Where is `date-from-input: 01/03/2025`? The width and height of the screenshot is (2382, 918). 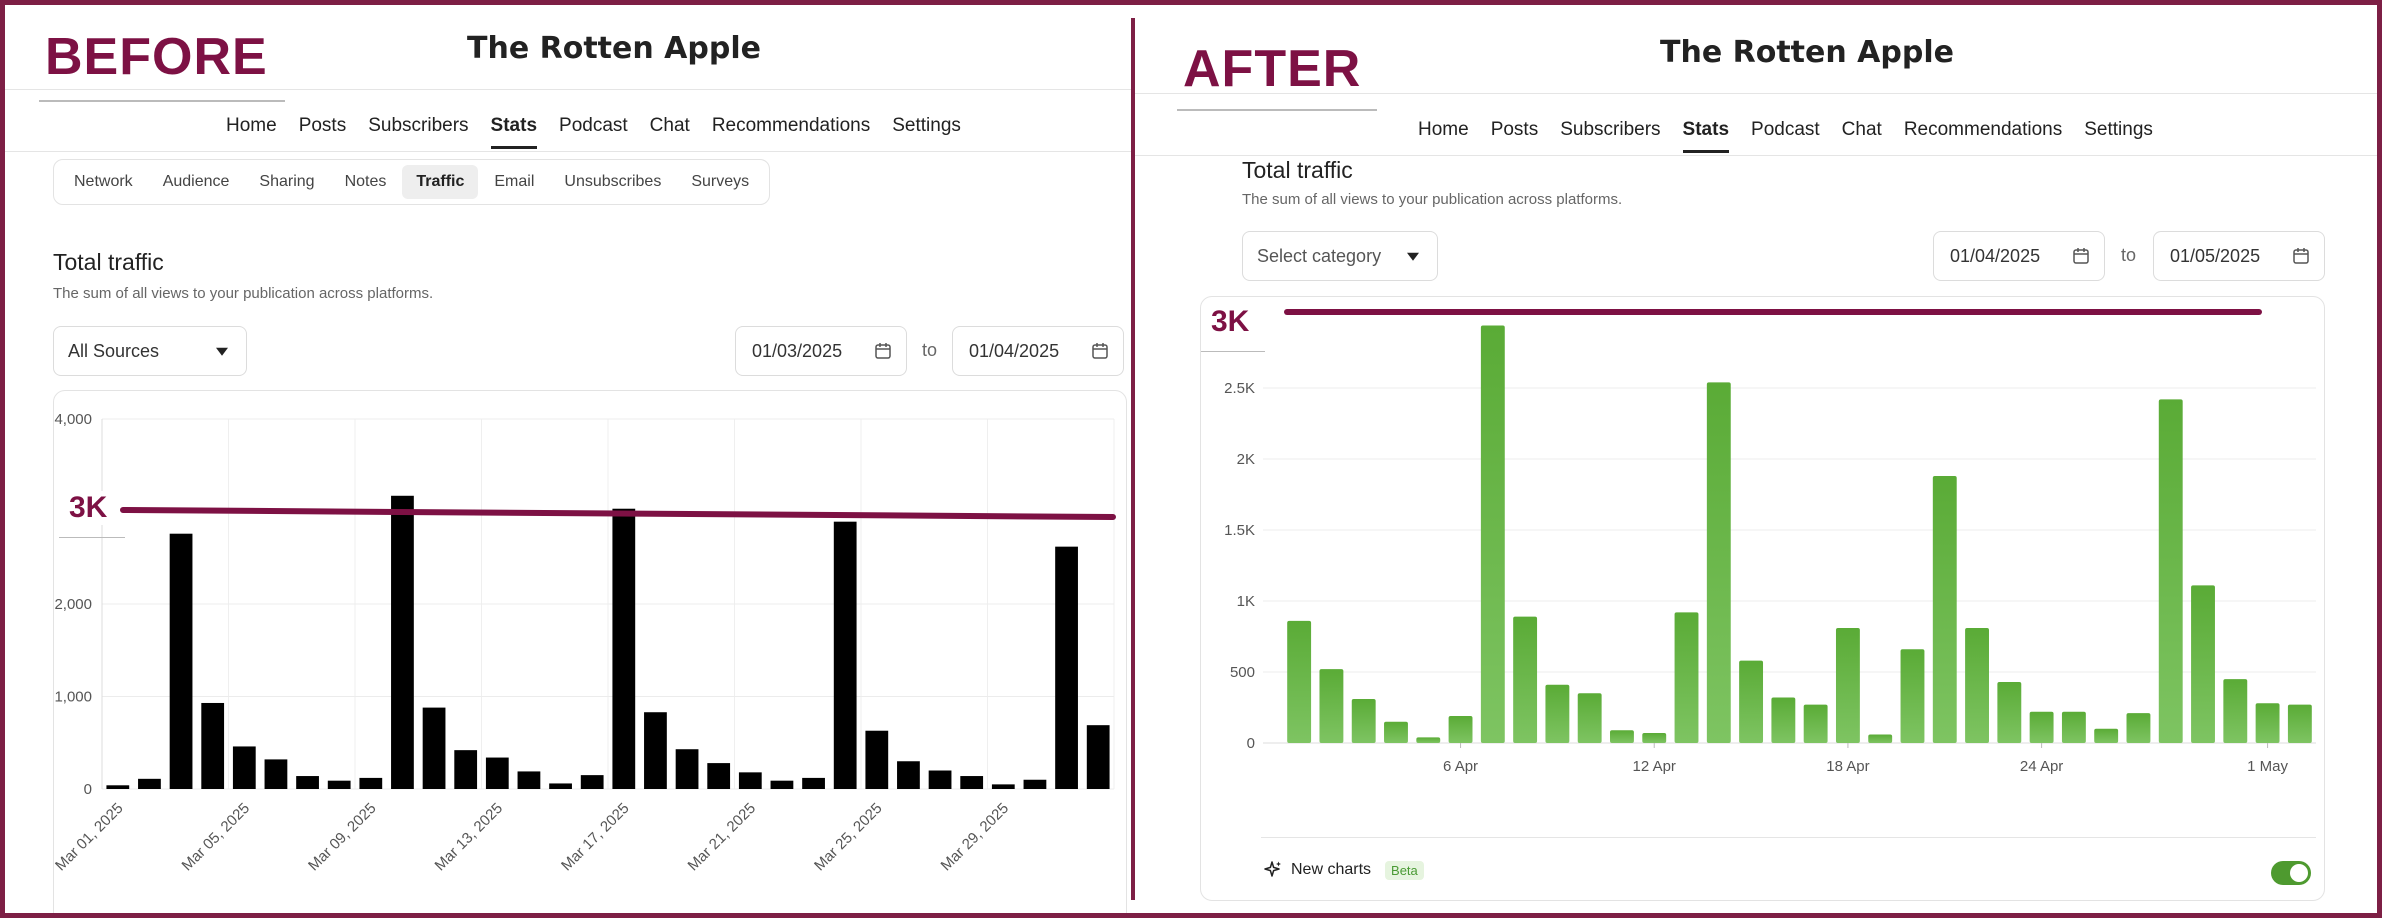
date-from-input: 01/03/2025 is located at coordinates (821, 351).